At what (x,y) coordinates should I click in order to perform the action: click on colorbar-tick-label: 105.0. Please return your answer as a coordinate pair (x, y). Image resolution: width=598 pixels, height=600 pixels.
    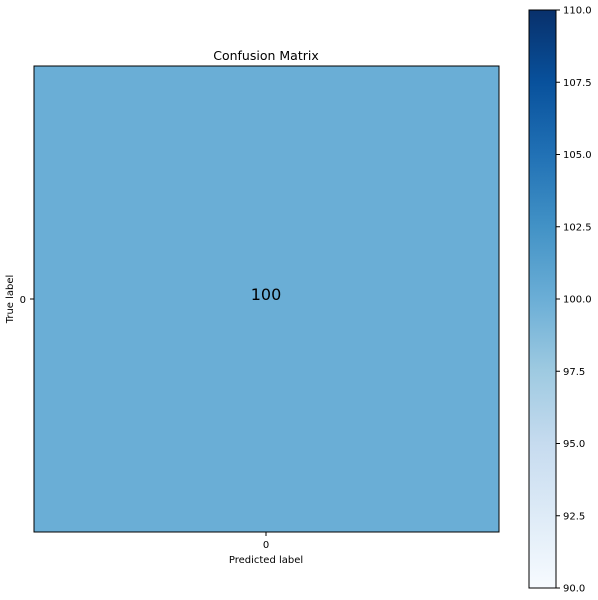
    Looking at the image, I should click on (577, 155).